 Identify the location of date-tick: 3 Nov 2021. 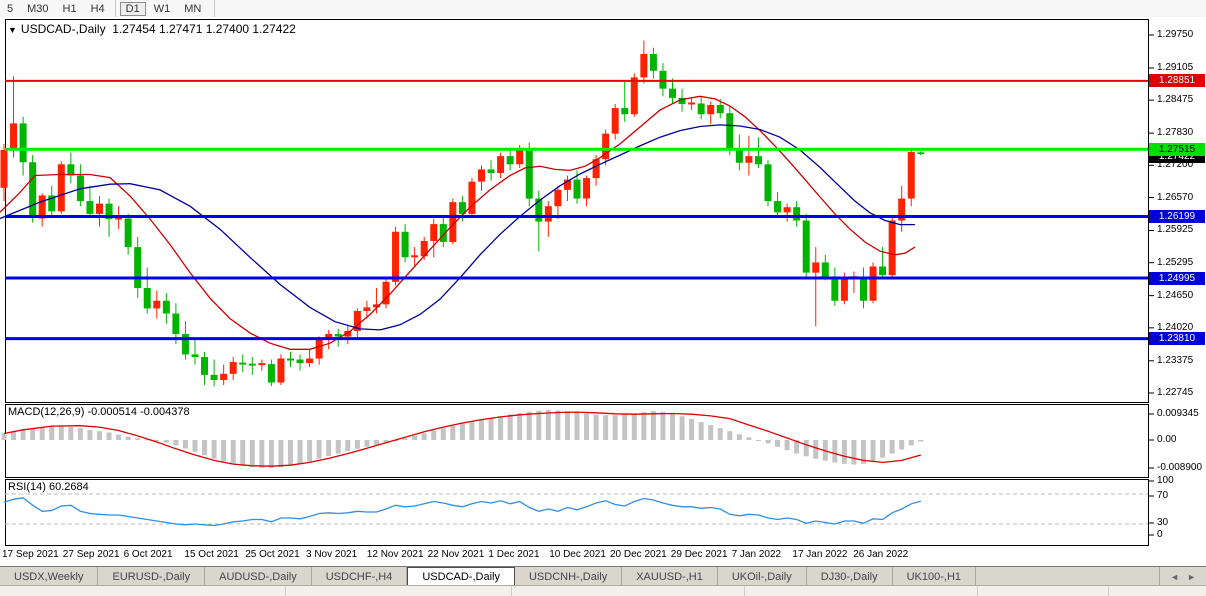
(332, 554).